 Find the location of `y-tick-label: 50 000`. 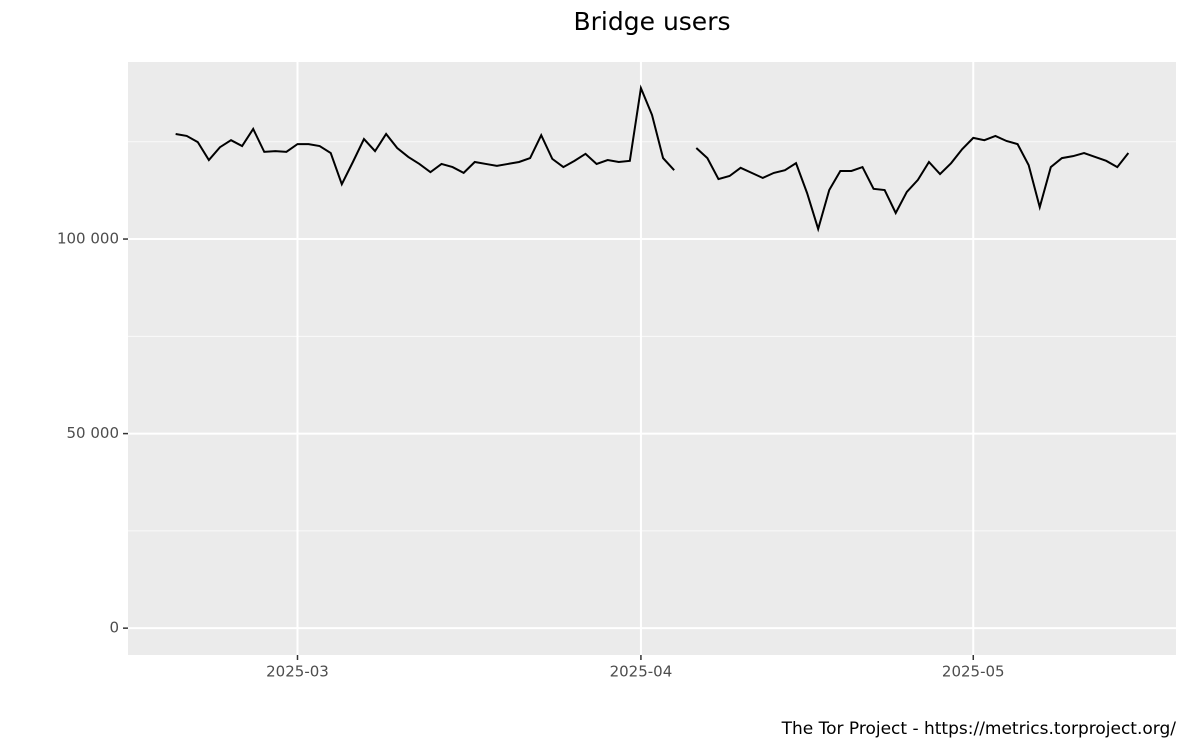

y-tick-label: 50 000 is located at coordinates (93, 433).